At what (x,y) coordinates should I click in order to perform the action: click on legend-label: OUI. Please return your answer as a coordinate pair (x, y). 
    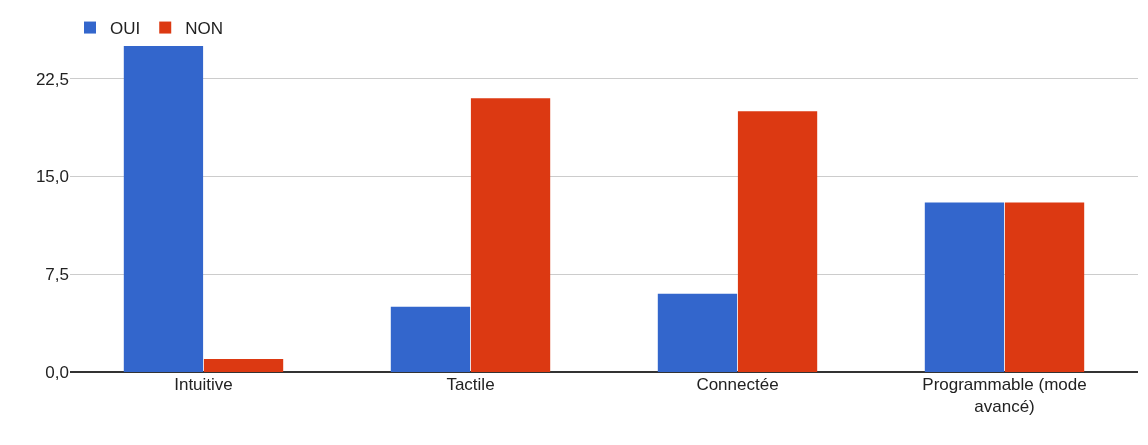
    Looking at the image, I should click on (125, 29).